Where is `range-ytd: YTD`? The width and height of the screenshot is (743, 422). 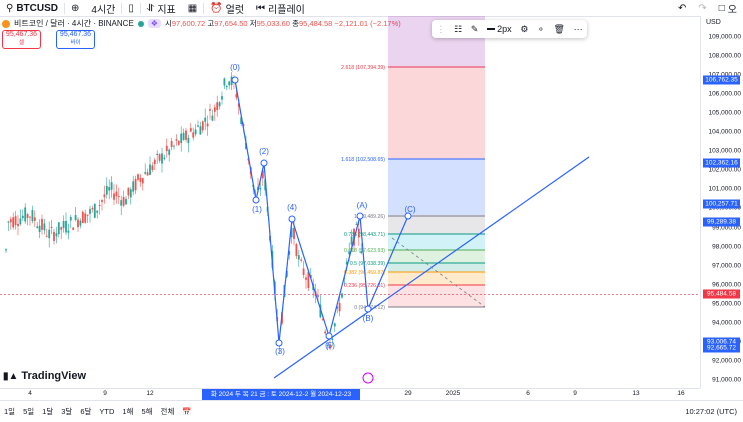
range-ytd: YTD is located at coordinates (107, 411).